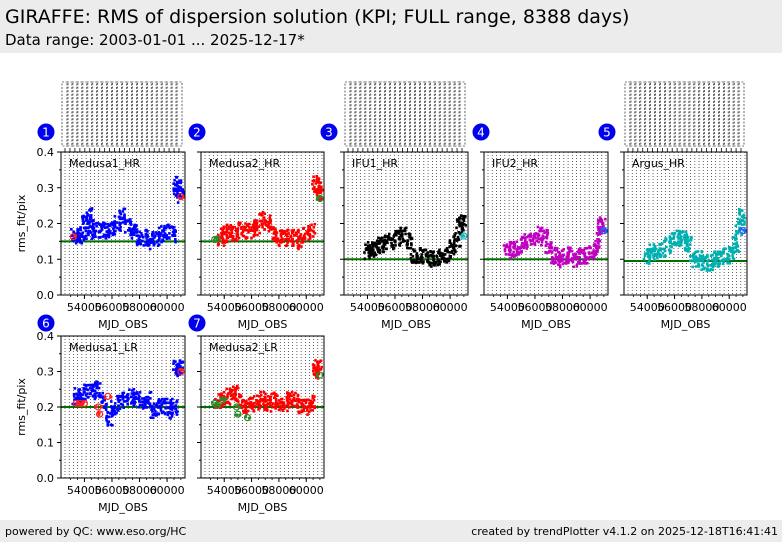 The image size is (782, 542). I want to click on data-point-marker, so click(99, 414).